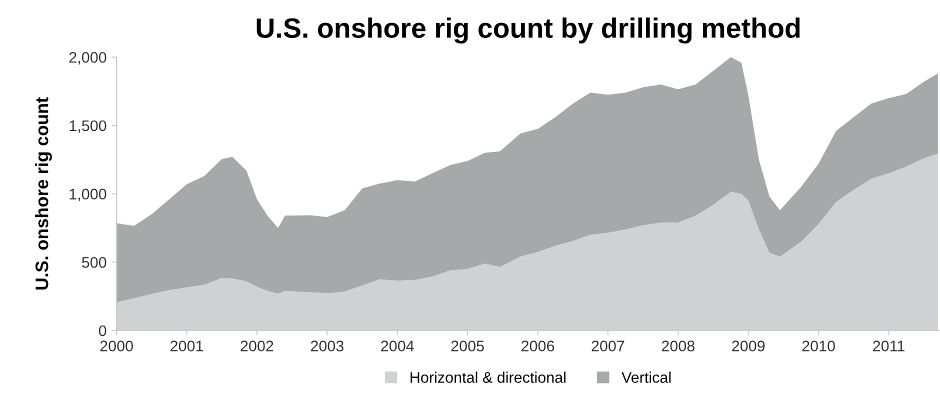 The height and width of the screenshot is (408, 940). Describe the element at coordinates (327, 346) in the screenshot. I see `x-tick-label: 2003` at that location.